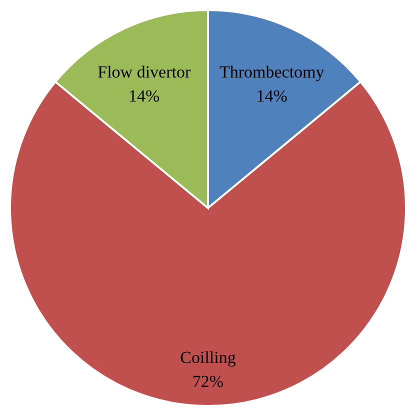 The image size is (412, 412). I want to click on data-label: 72%, so click(208, 381).